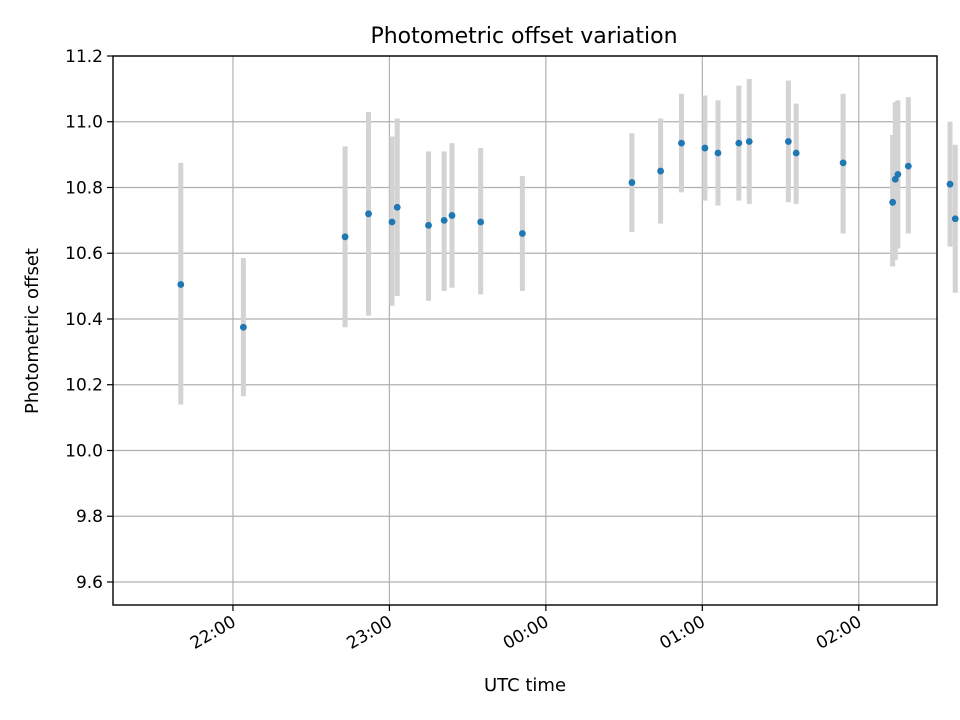  What do you see at coordinates (89, 517) in the screenshot?
I see `y-tick-label: 9.8` at bounding box center [89, 517].